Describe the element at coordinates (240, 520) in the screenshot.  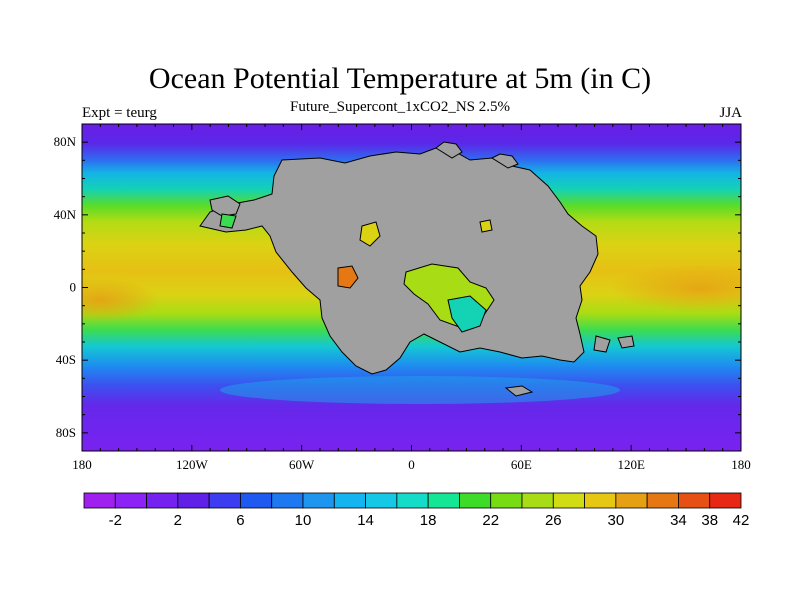
I see `colorbar-label: 6` at that location.